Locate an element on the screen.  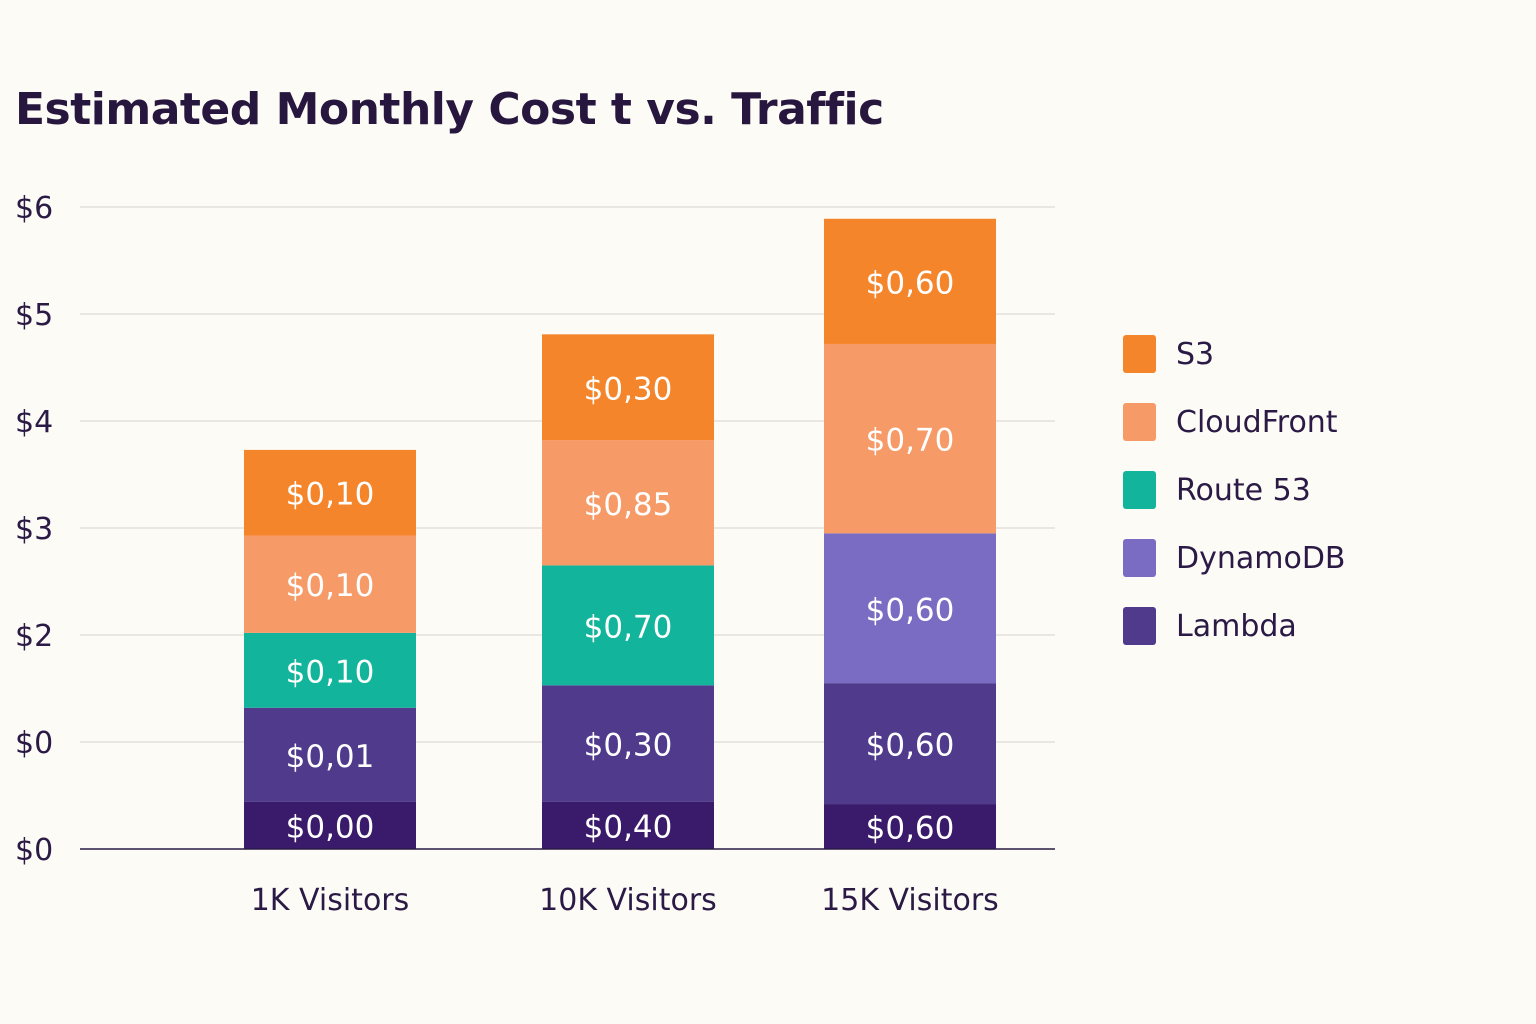
data-label-1-5: $0,30 is located at coordinates (628, 389).